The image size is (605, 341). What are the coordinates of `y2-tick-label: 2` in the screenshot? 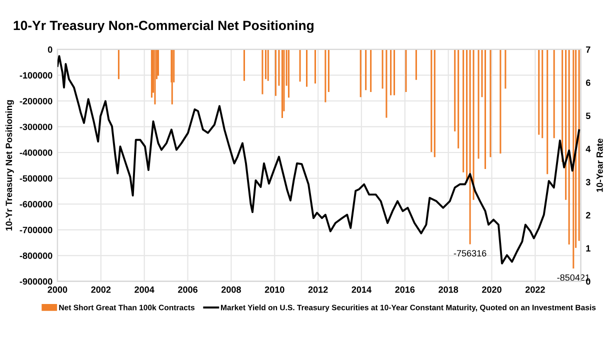 It's located at (588, 215).